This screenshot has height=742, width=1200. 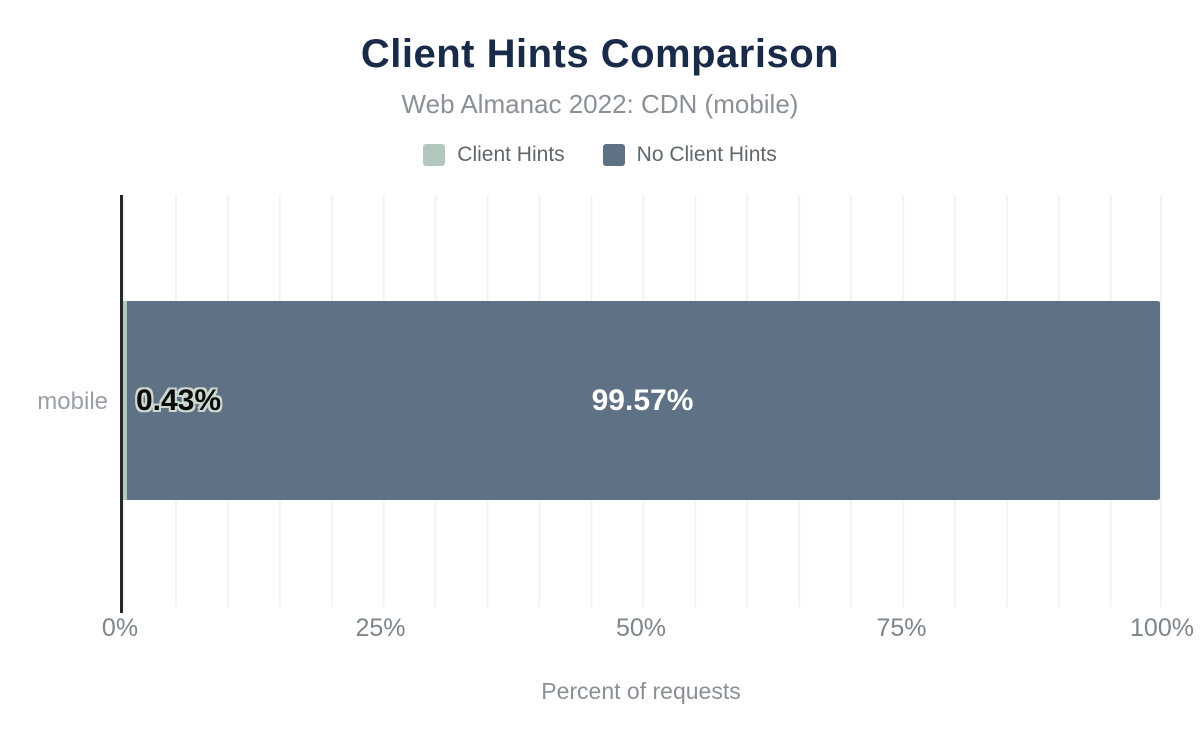 I want to click on client-hints-swatch-icon, so click(x=434, y=155).